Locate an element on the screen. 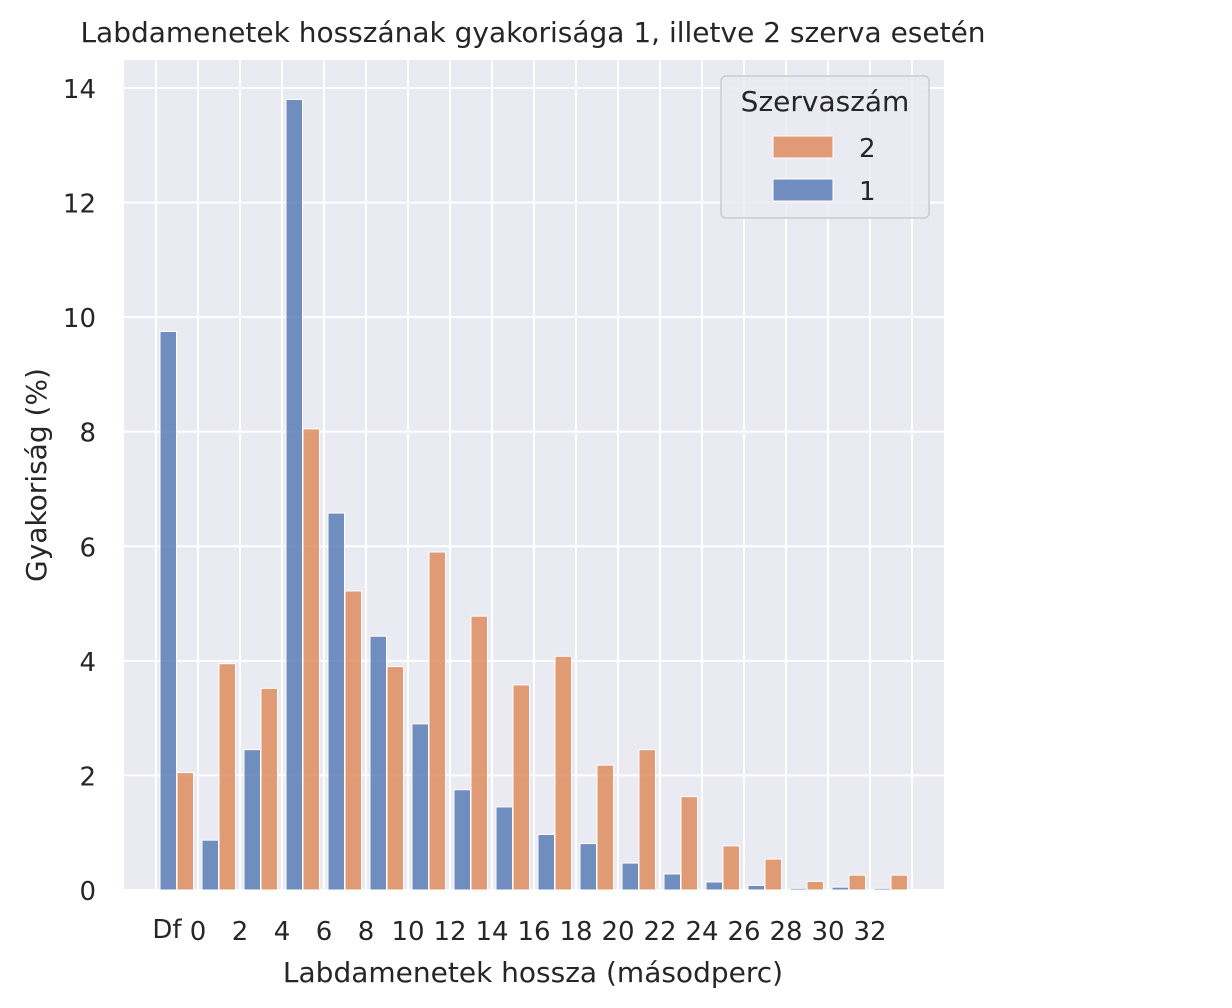 Image resolution: width=1232 pixels, height=1008 pixels. y-tick-label: 0 is located at coordinates (87, 892).